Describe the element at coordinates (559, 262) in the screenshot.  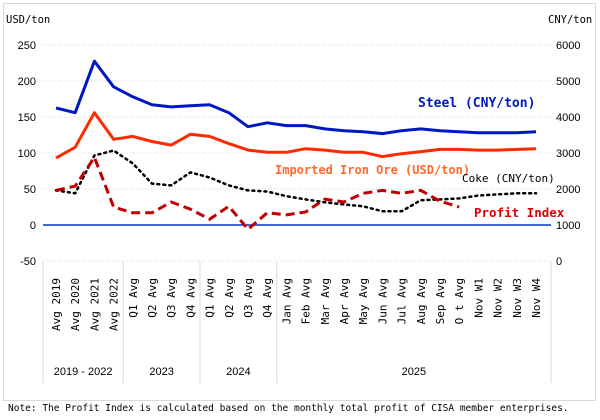
I see `right-tick-label: 0` at that location.